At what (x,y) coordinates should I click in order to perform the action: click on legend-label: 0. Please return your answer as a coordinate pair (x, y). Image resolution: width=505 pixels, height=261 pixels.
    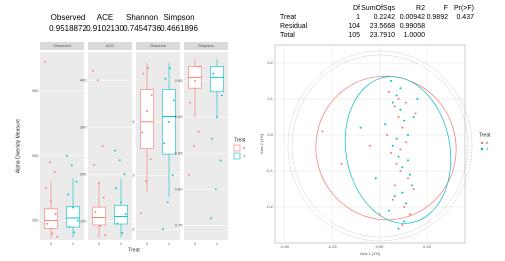
    Looking at the image, I should click on (487, 142).